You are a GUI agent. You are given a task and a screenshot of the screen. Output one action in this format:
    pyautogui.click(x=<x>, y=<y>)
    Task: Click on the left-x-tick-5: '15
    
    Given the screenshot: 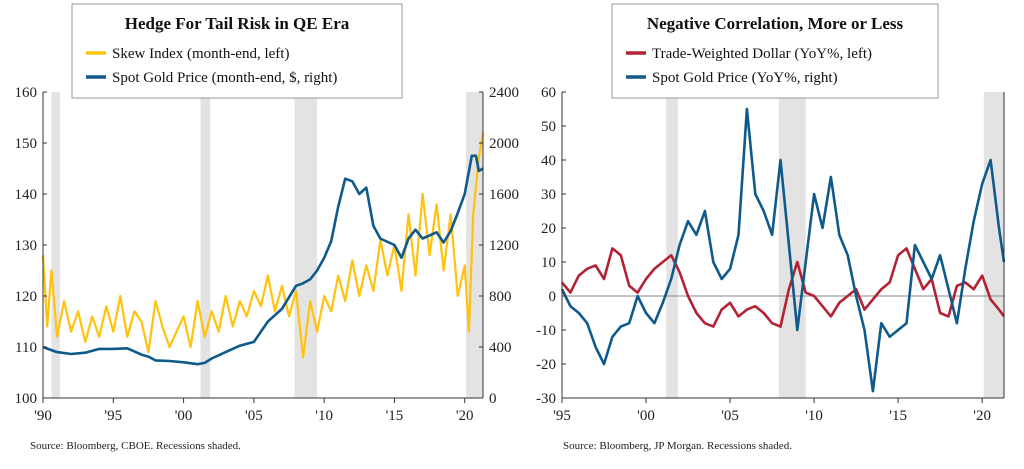 What is the action you would take?
    pyautogui.click(x=395, y=416)
    